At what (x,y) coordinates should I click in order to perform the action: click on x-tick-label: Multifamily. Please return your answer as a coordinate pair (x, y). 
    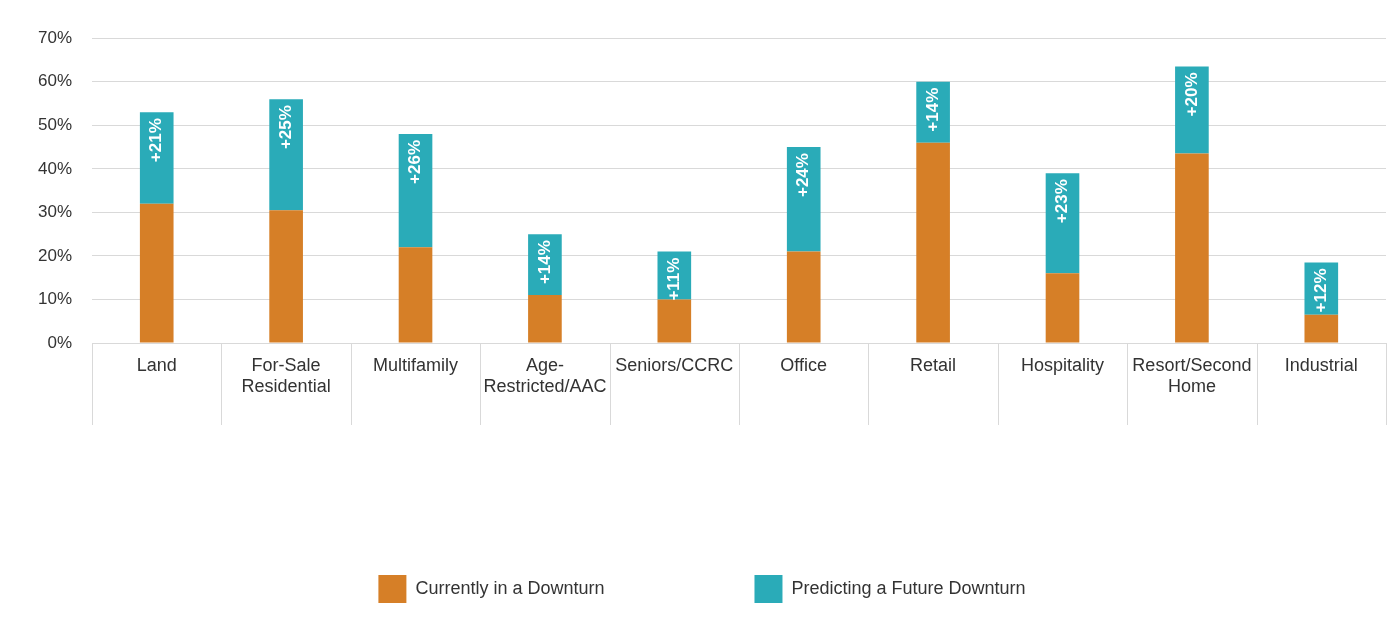
    Looking at the image, I should click on (416, 364).